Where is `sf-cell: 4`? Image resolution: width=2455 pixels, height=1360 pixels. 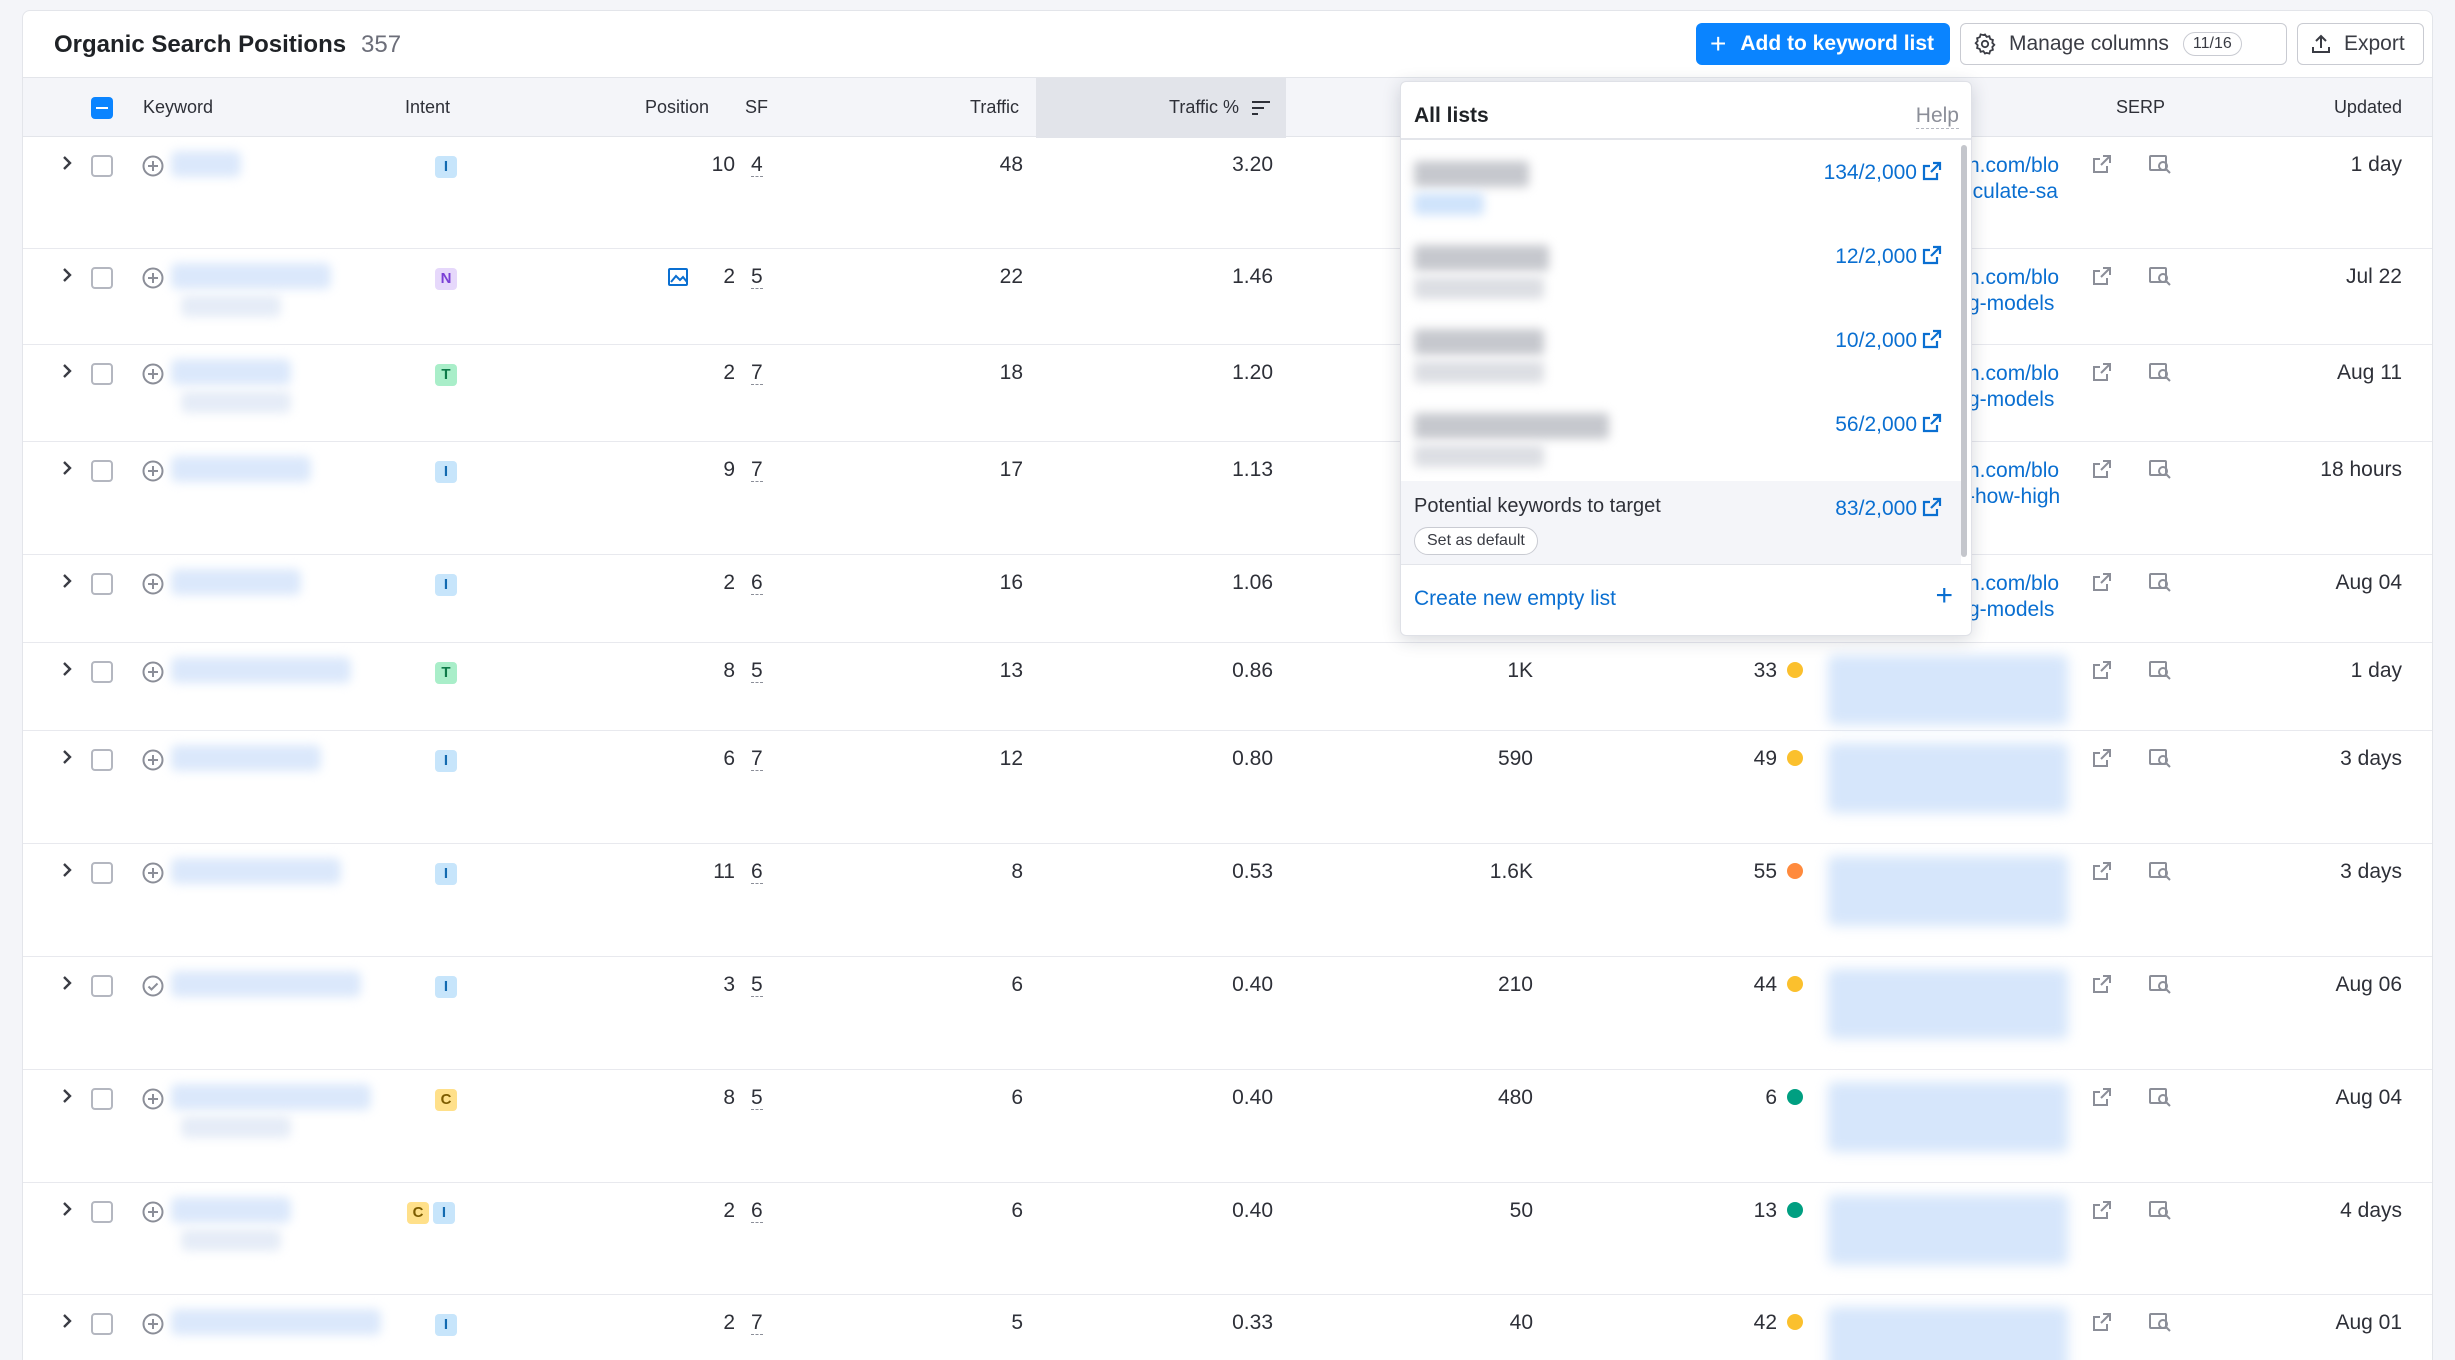 sf-cell: 4 is located at coordinates (757, 165).